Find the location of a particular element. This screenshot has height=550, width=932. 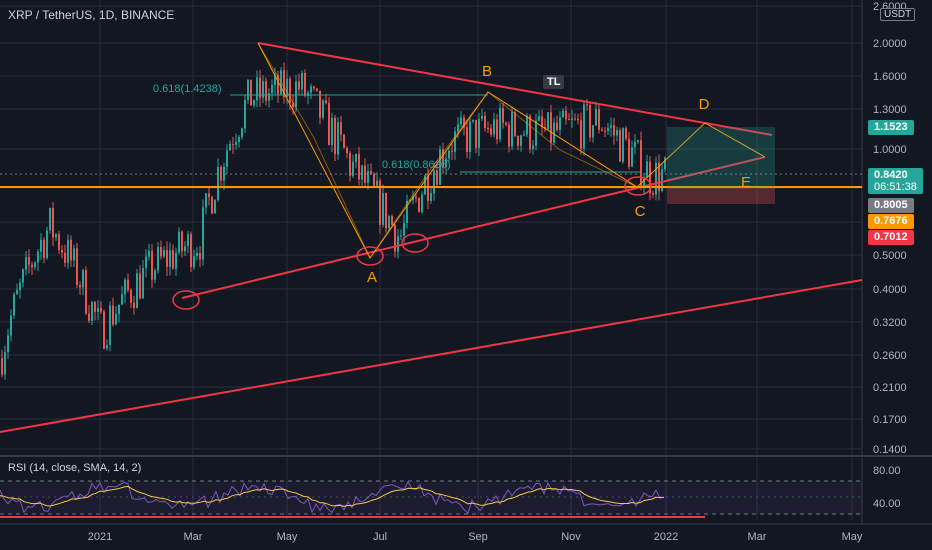

wave-label: E is located at coordinates (746, 182).